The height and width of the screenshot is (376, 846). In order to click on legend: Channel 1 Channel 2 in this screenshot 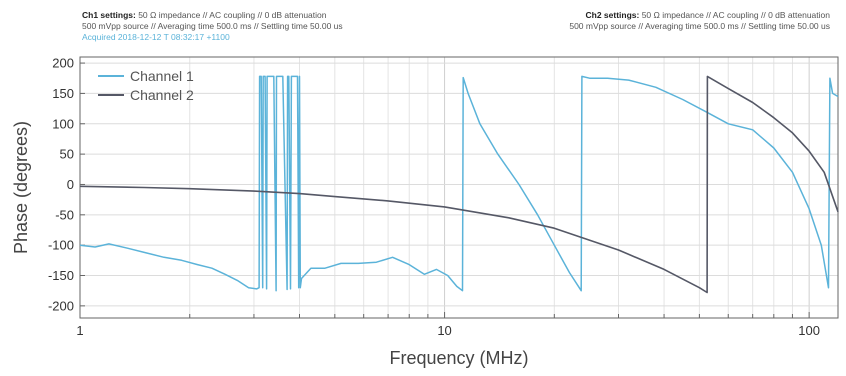, I will do `click(146, 85)`.